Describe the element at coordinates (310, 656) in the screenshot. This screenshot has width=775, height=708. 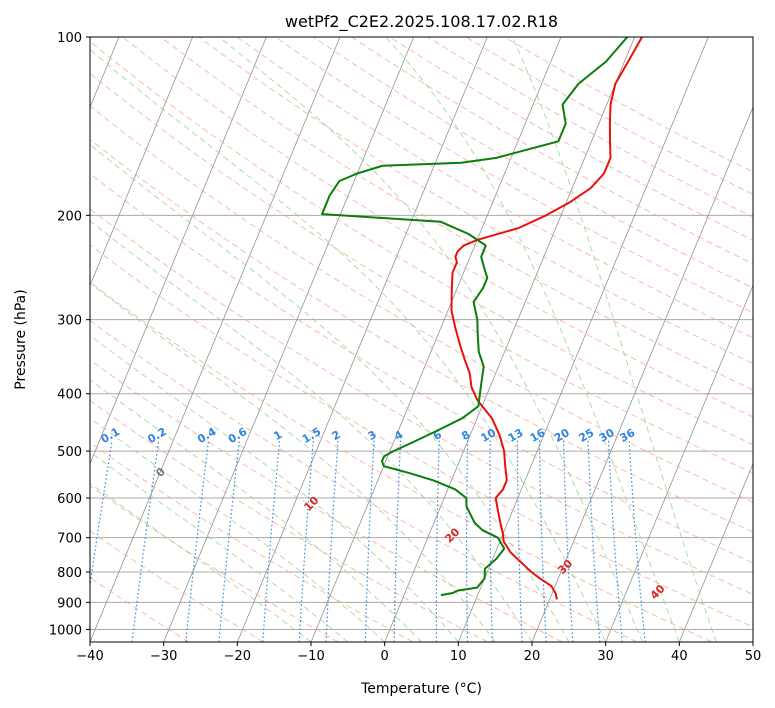
I see `x-tick-label: −10` at that location.